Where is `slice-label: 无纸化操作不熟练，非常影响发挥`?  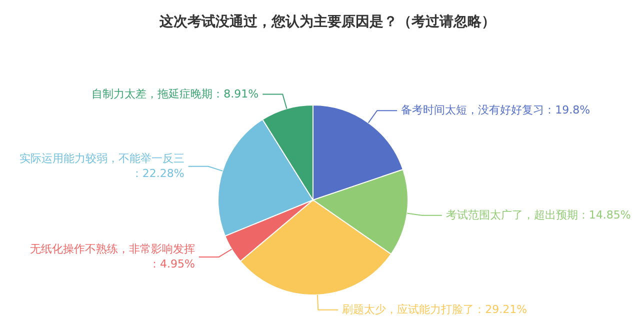
slice-label: 无纸化操作不熟练，非常影响发挥 is located at coordinates (112, 249).